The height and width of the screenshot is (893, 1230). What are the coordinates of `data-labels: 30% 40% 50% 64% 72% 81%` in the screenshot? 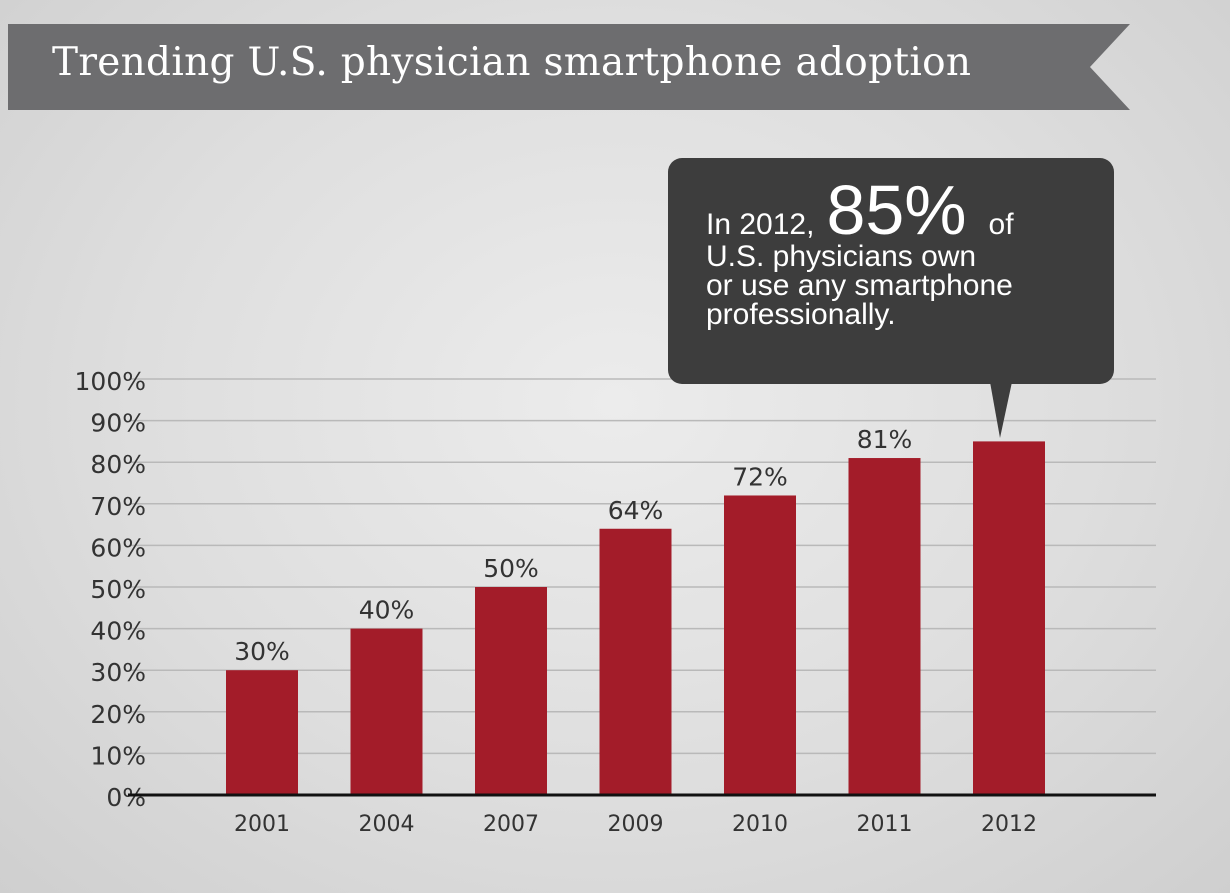 It's located at (573, 545).